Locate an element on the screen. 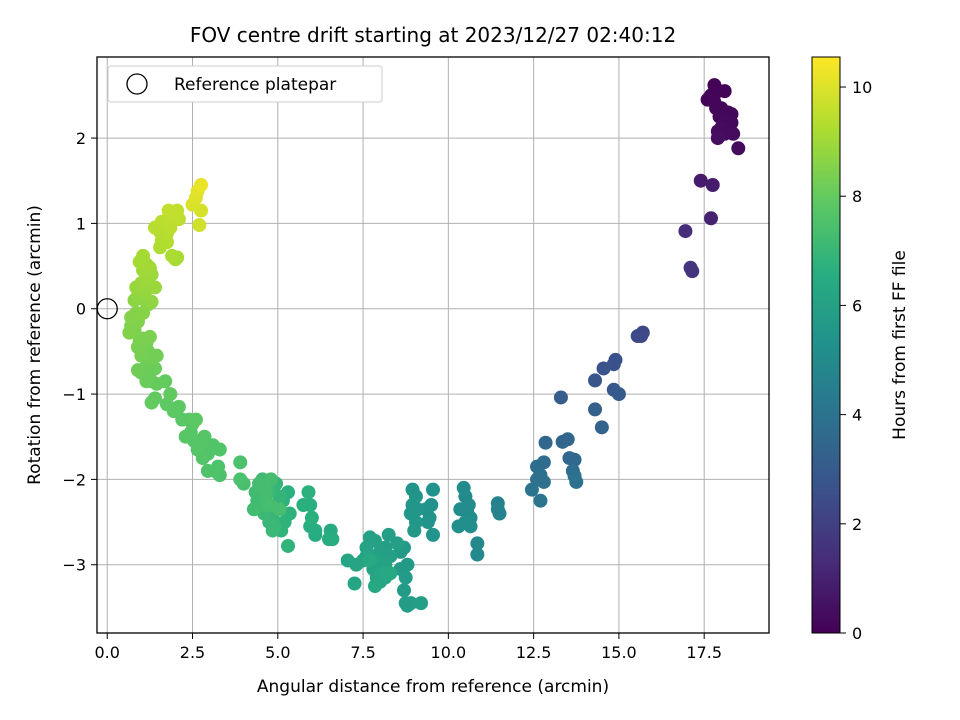 Image resolution: width=960 pixels, height=720 pixels. x-tick-label: 17.5 is located at coordinates (704, 652).